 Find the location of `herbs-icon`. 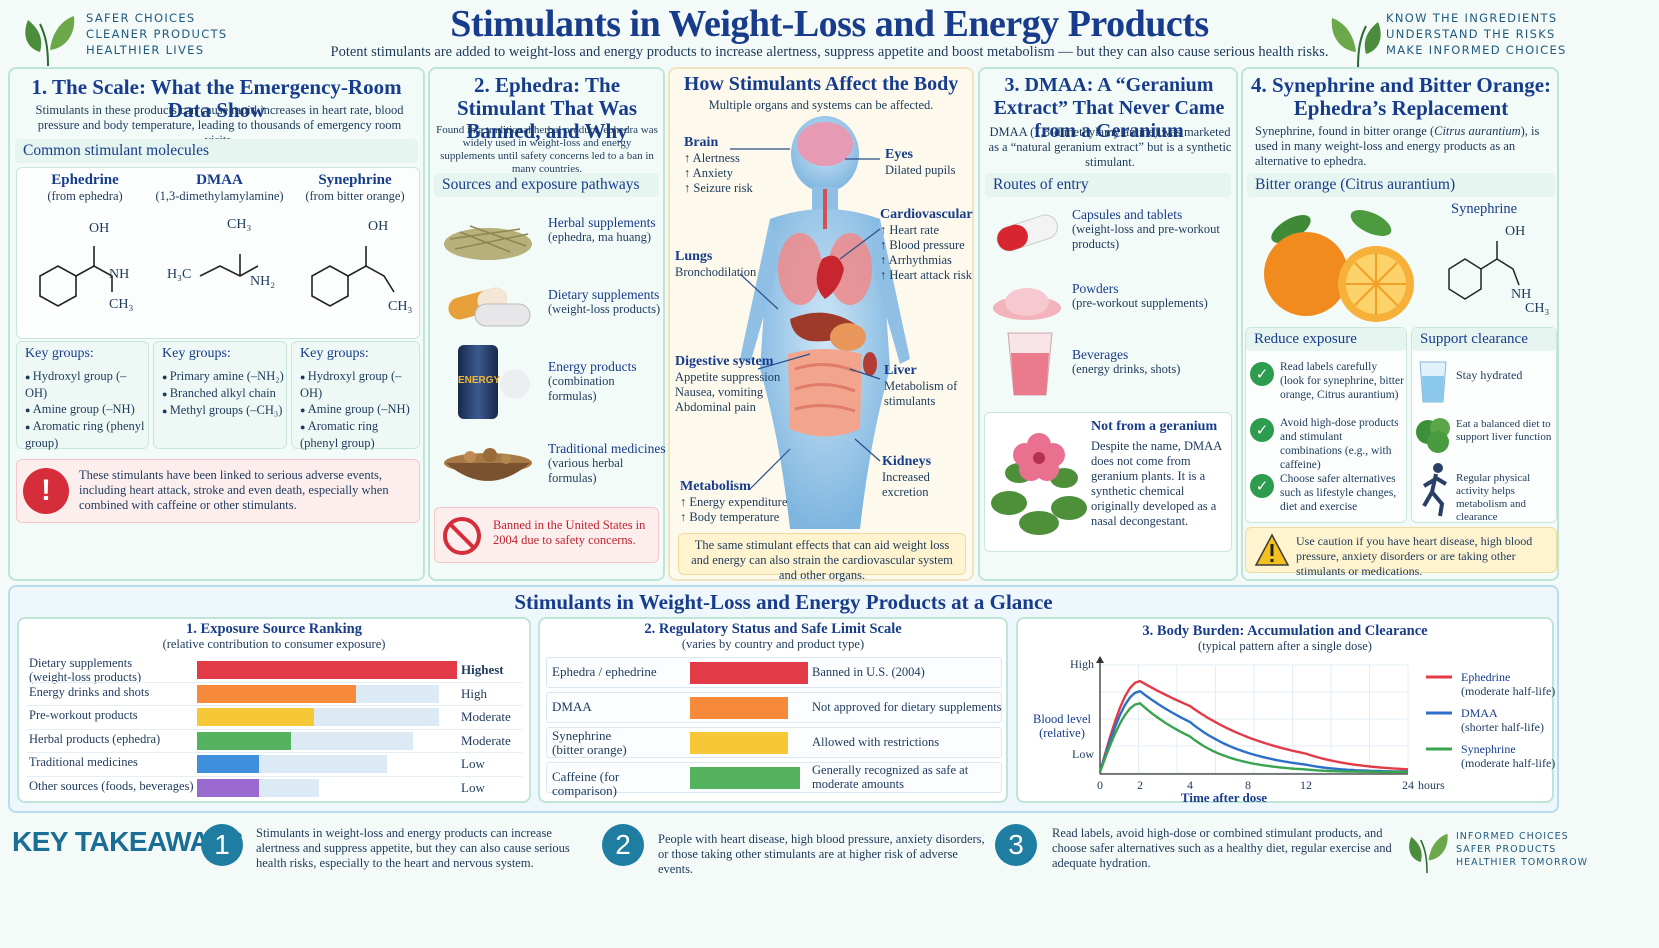

herbs-icon is located at coordinates (488, 242).